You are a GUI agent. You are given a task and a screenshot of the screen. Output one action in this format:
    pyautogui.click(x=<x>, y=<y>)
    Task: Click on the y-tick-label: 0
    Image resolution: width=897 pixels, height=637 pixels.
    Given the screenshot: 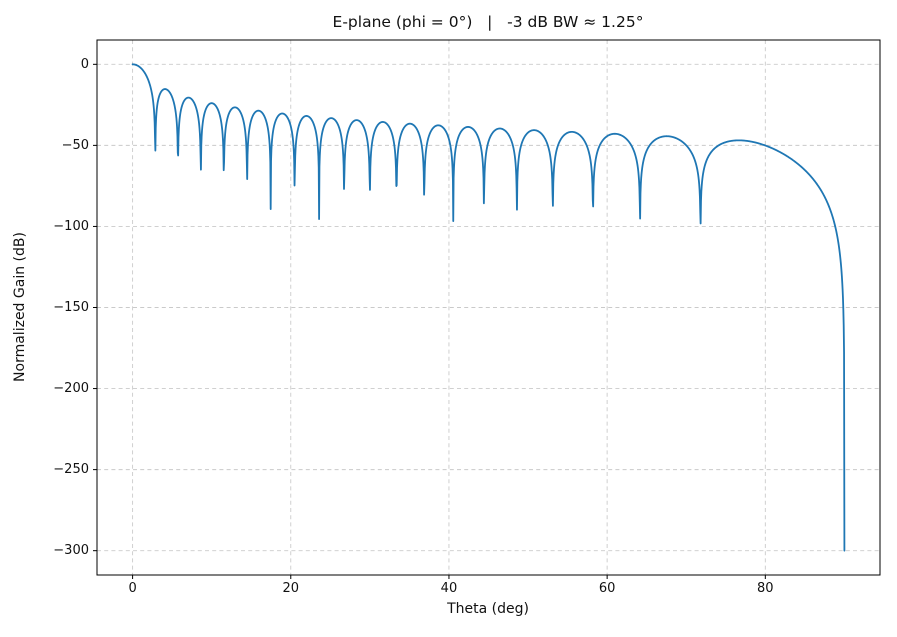 What is the action you would take?
    pyautogui.click(x=85, y=64)
    